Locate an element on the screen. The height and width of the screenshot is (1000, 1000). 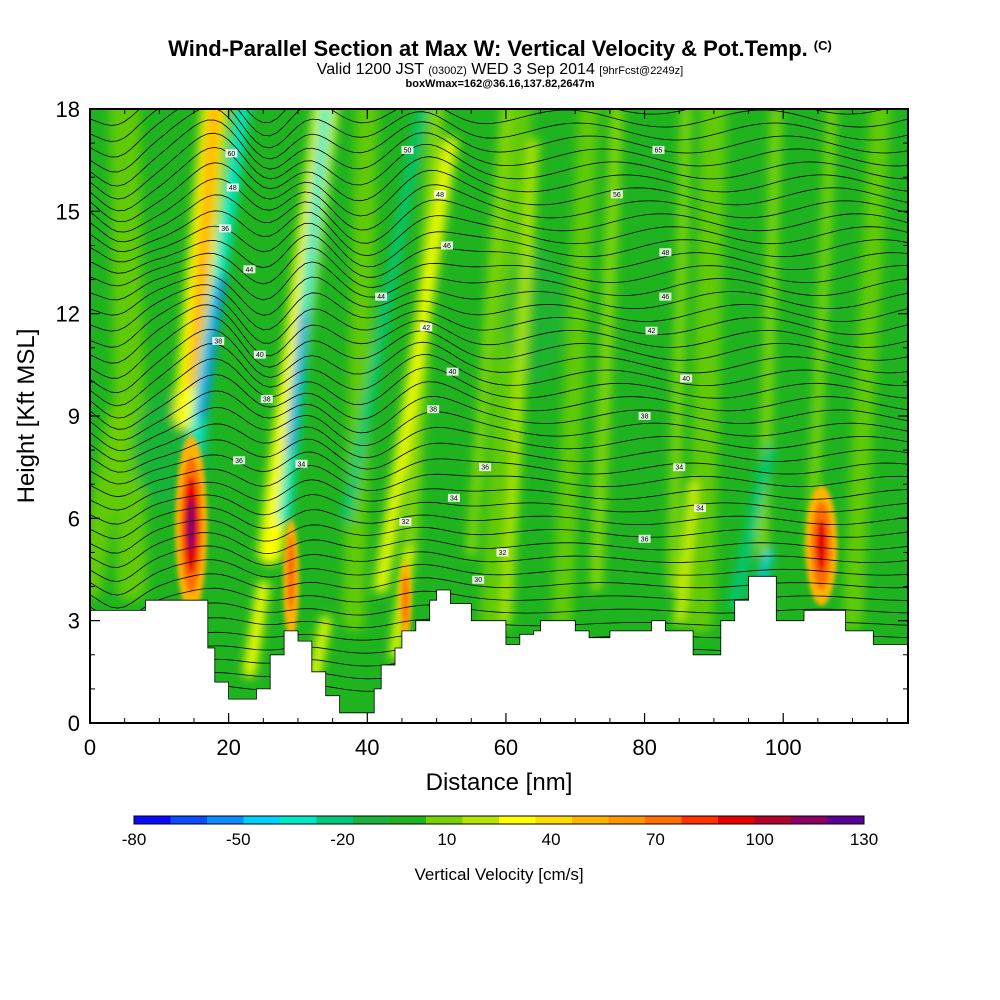
y-tick-label: 3 is located at coordinates (74, 621).